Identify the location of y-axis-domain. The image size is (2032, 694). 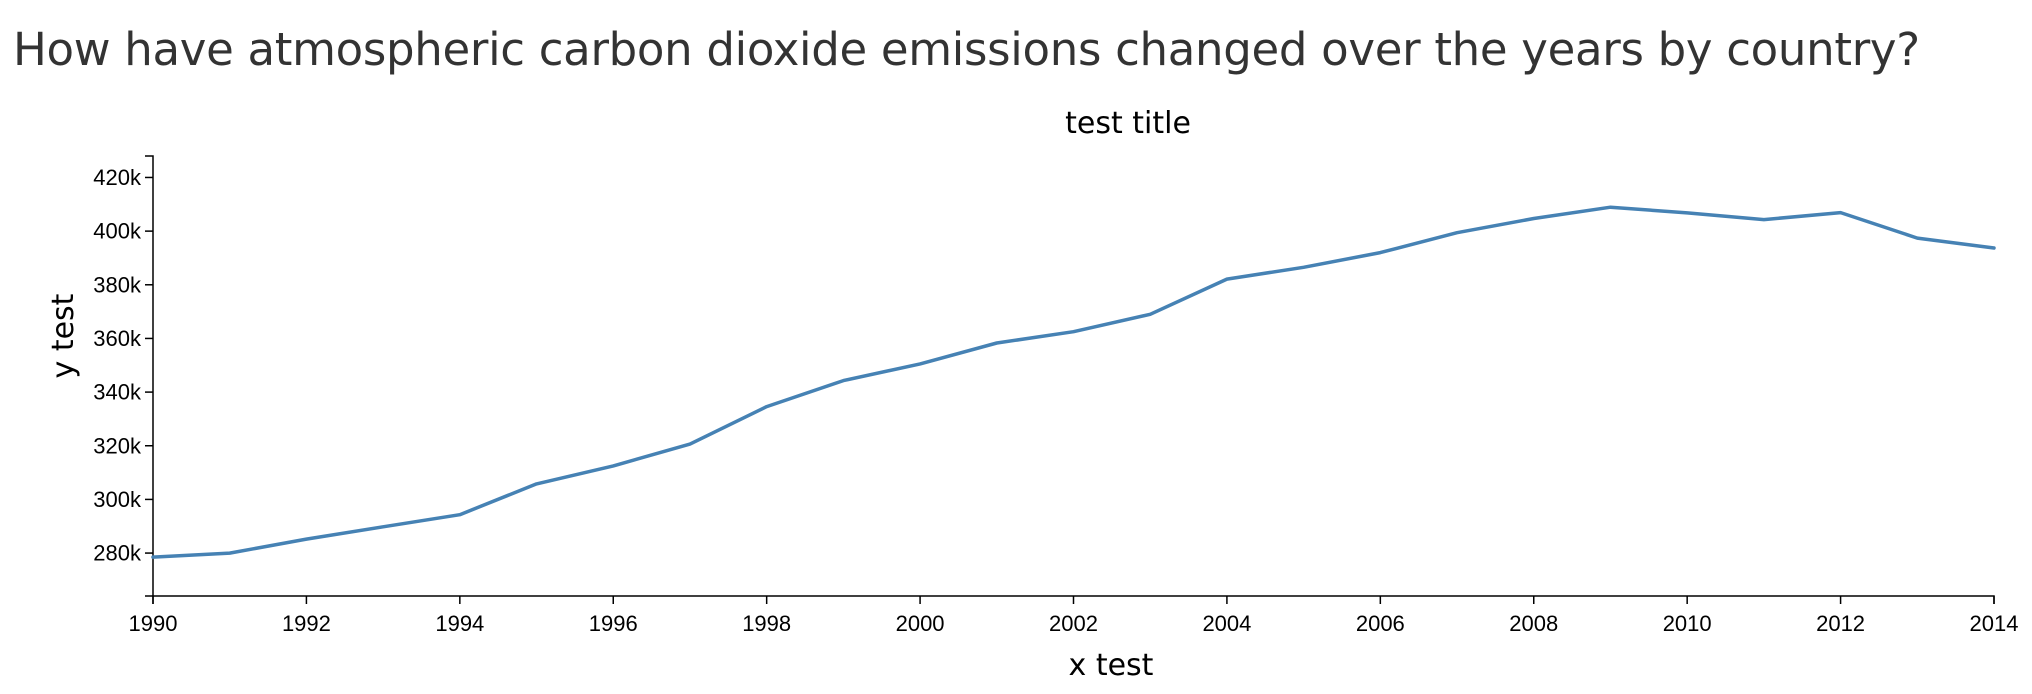
(149, 376).